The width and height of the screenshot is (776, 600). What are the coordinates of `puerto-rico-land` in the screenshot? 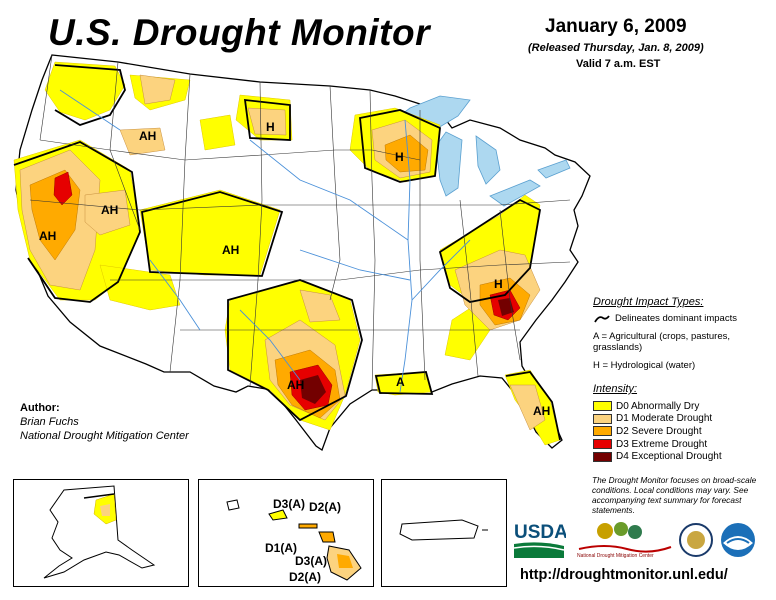 It's located at (439, 530).